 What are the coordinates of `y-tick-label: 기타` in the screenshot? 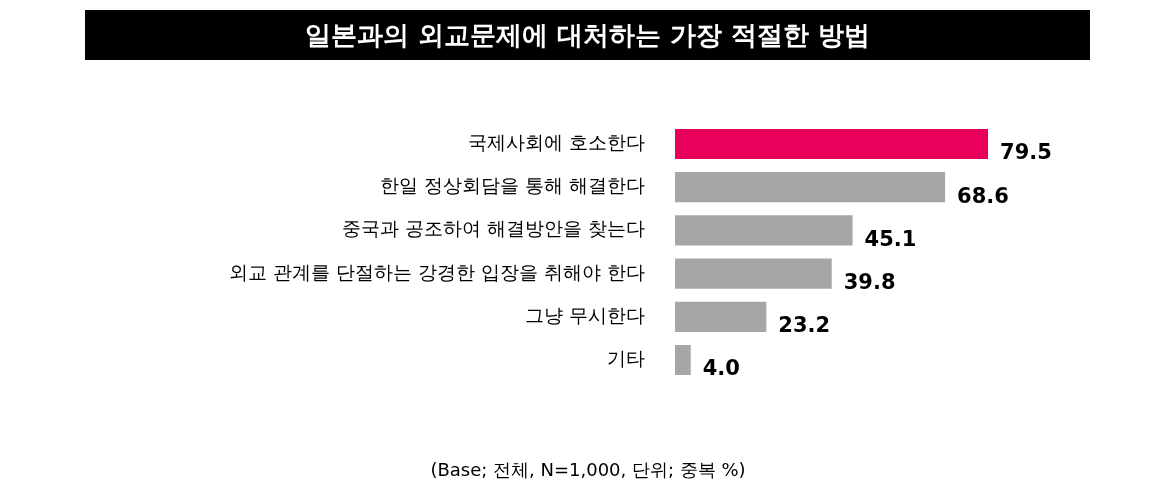 It's located at (626, 357).